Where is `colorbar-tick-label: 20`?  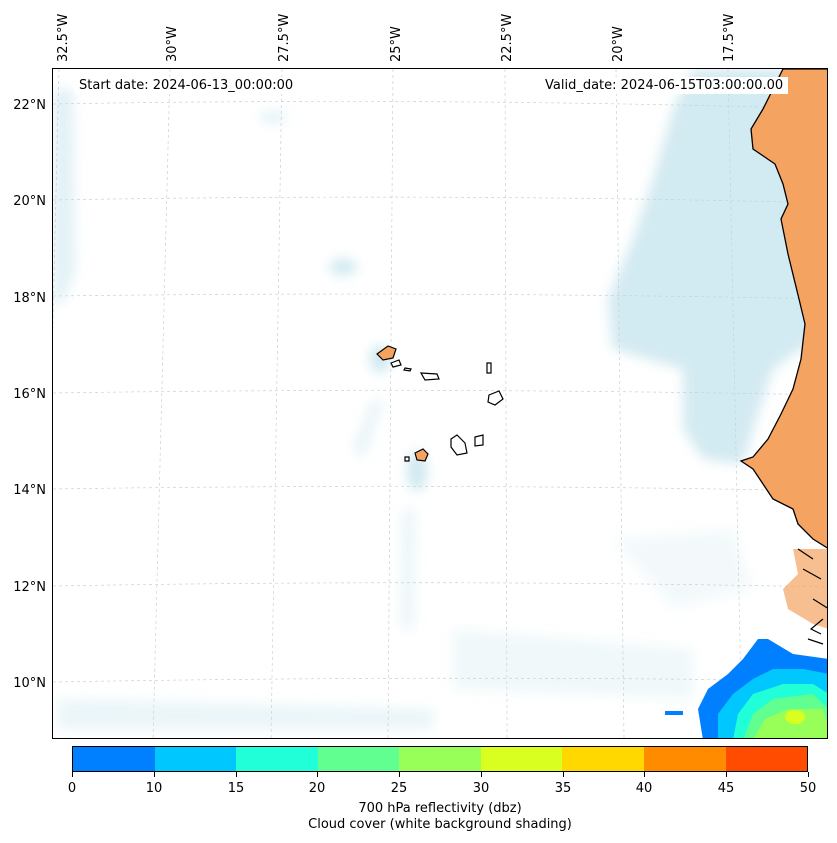 colorbar-tick-label: 20 is located at coordinates (317, 788).